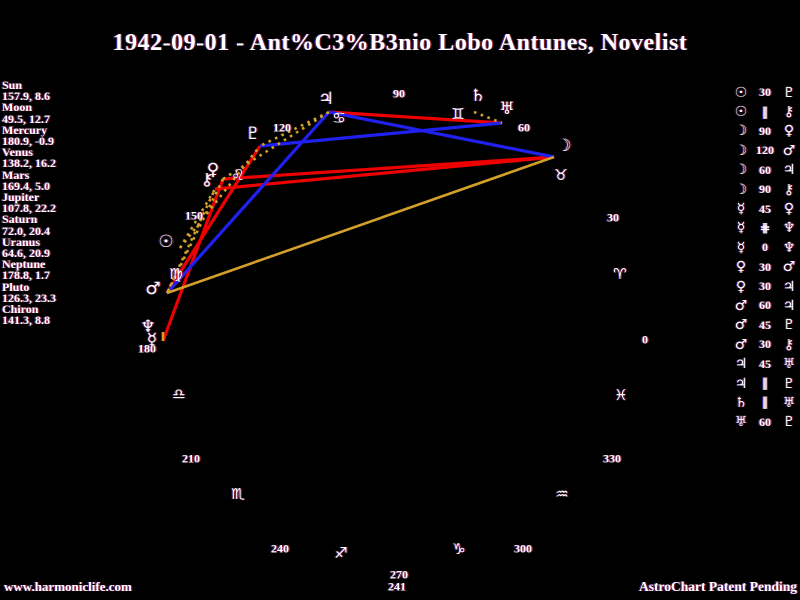 The width and height of the screenshot is (800, 600). I want to click on aspect-row-13: ♂ 45 ♇, so click(765, 325).